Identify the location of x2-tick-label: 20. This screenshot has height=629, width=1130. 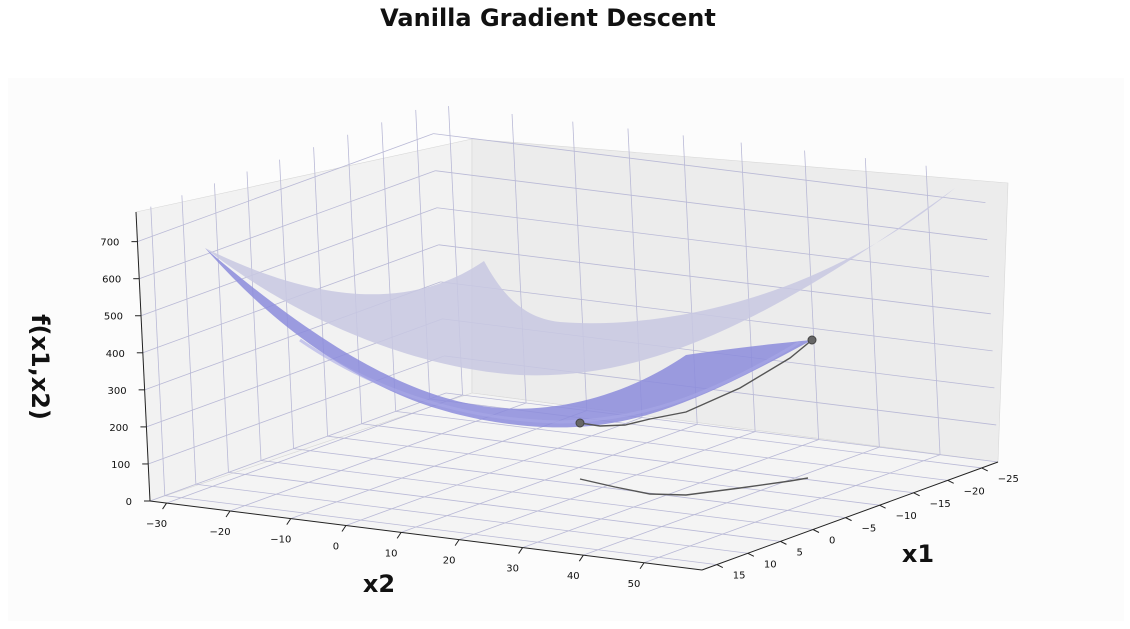
(449, 561).